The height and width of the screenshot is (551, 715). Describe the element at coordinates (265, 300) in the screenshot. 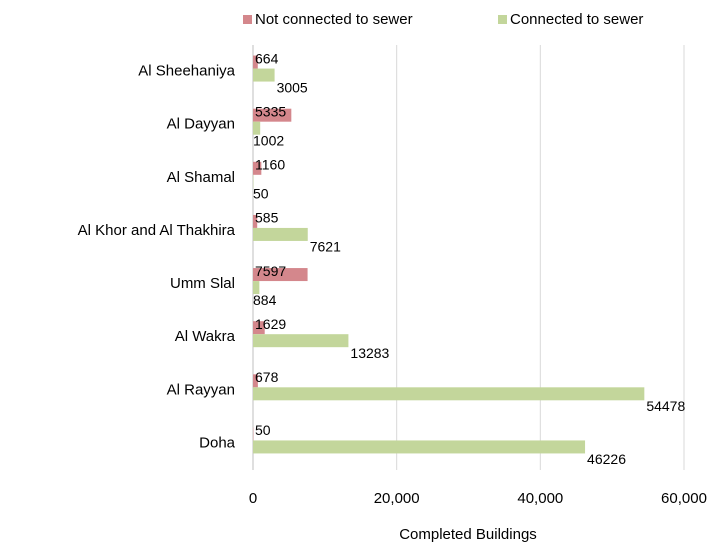

I see `data-label: 884` at that location.